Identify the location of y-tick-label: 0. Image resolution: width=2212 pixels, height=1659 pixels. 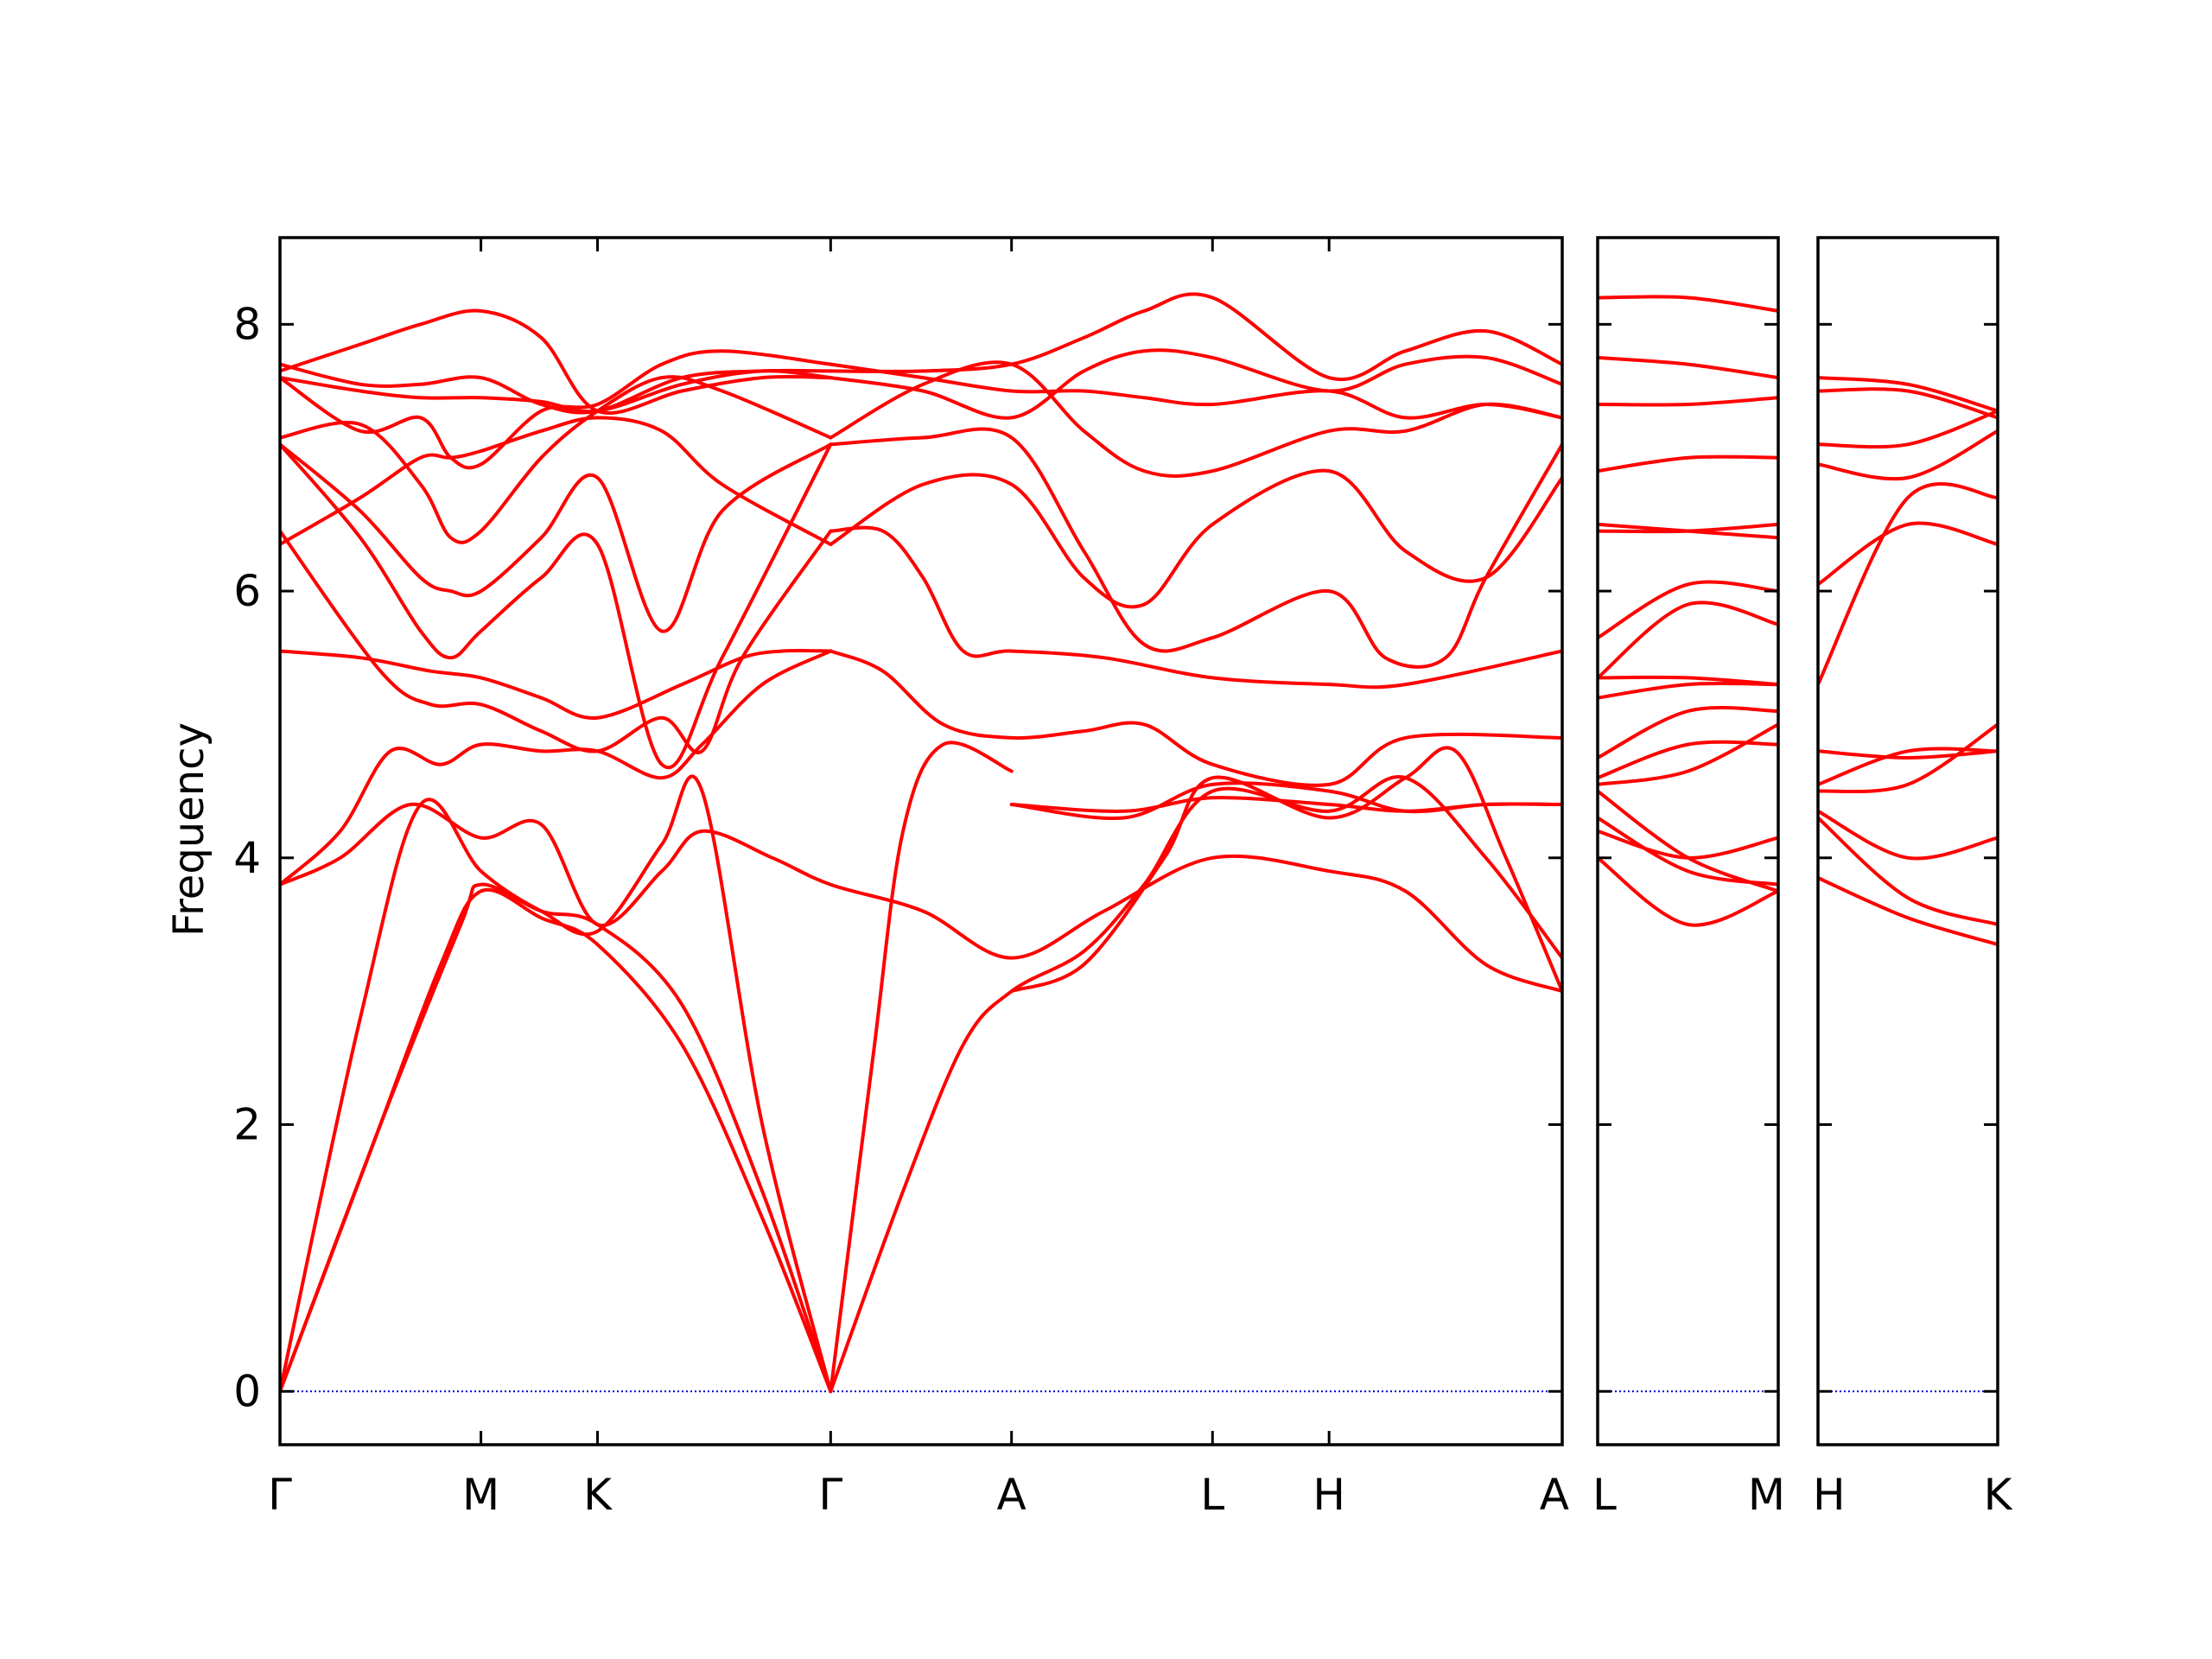
(247, 1391).